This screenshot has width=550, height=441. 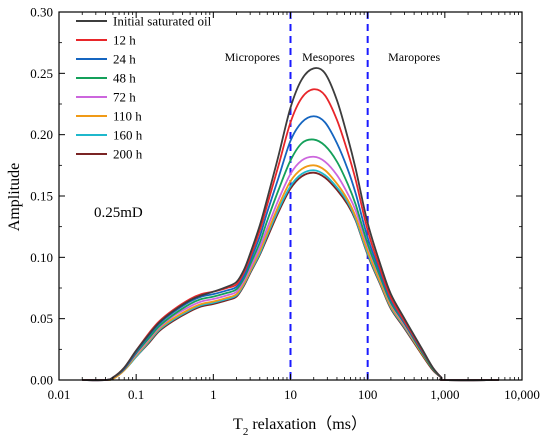 I want to click on legend-label: 24 h, so click(x=124, y=59).